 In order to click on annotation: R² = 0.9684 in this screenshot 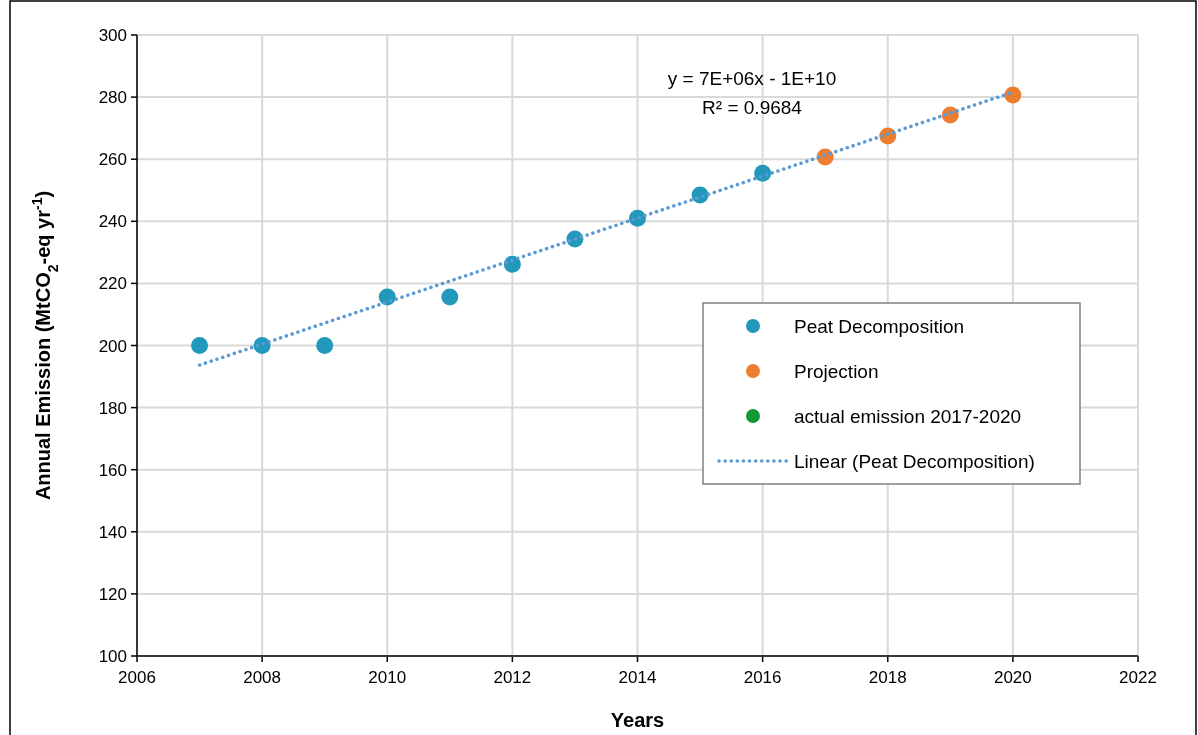, I will do `click(752, 107)`.